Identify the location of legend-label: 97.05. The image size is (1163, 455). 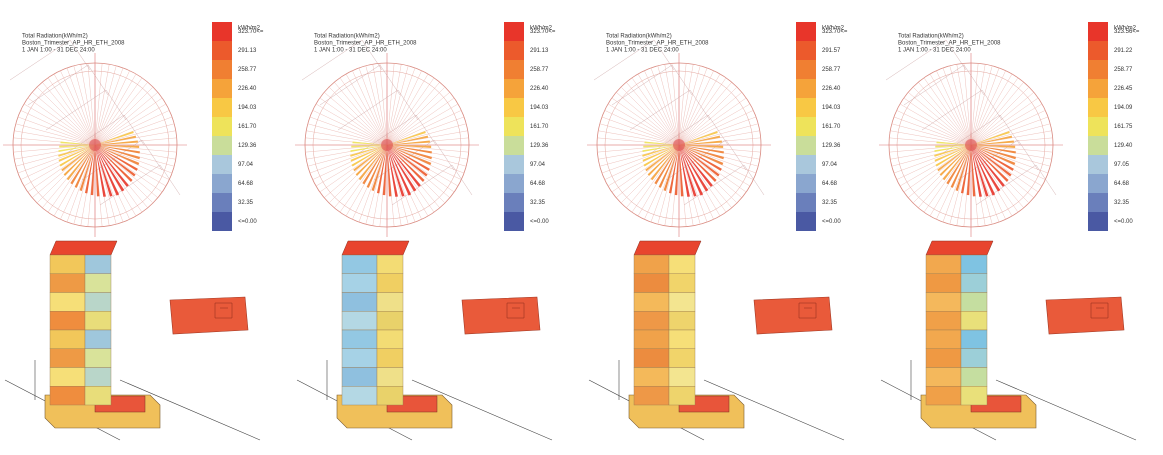
(1122, 165).